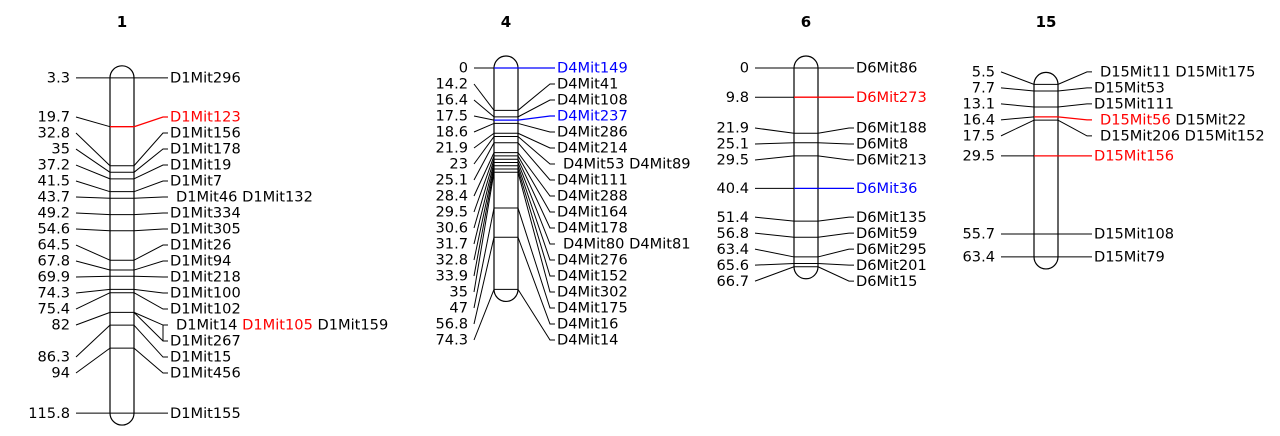  What do you see at coordinates (1210, 120) in the screenshot?
I see `marker-name: D15Mit22` at bounding box center [1210, 120].